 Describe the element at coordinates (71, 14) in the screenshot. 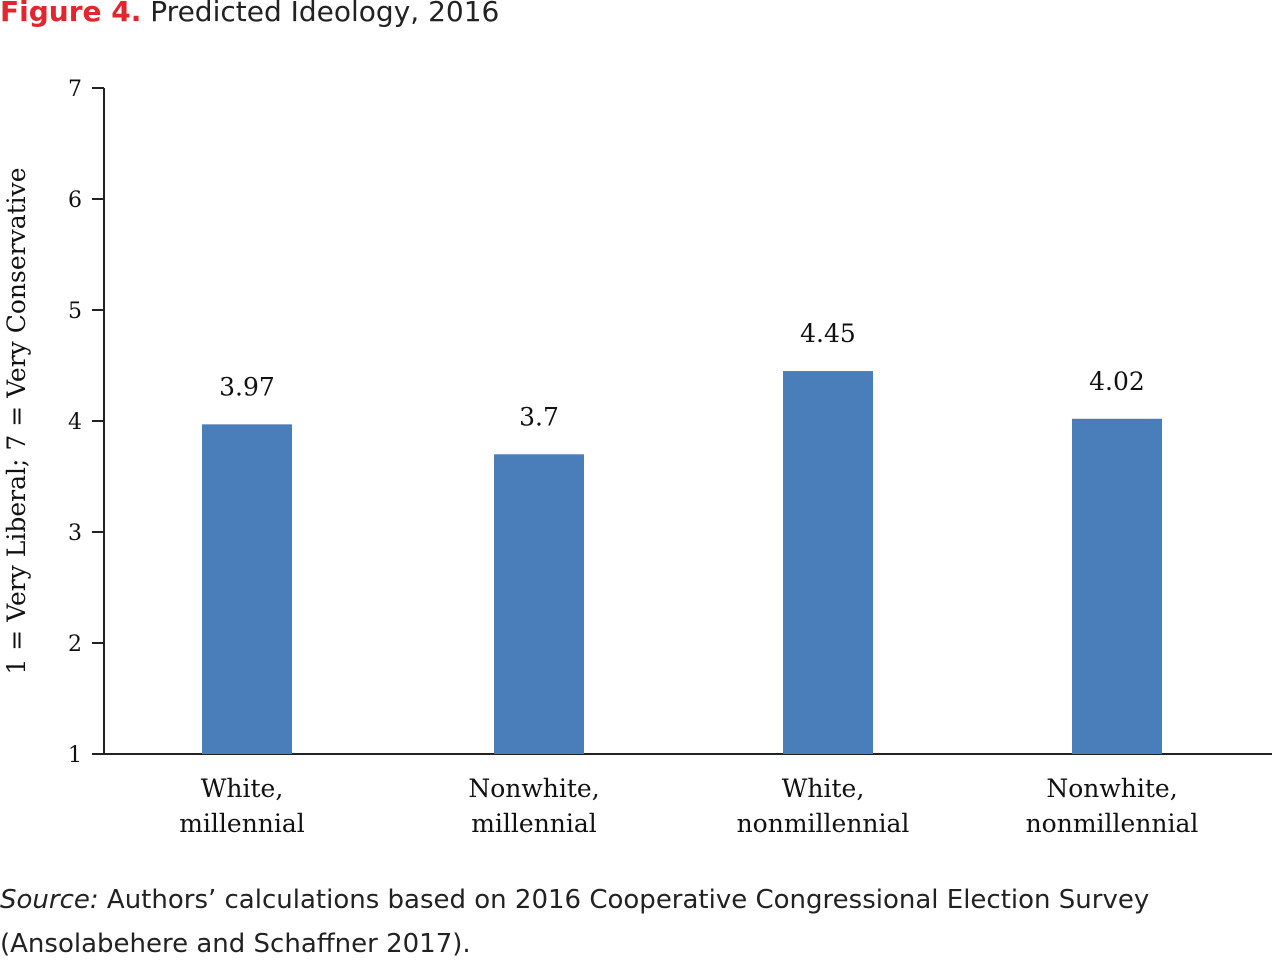

I see `figure-label: Figure 4.` at that location.